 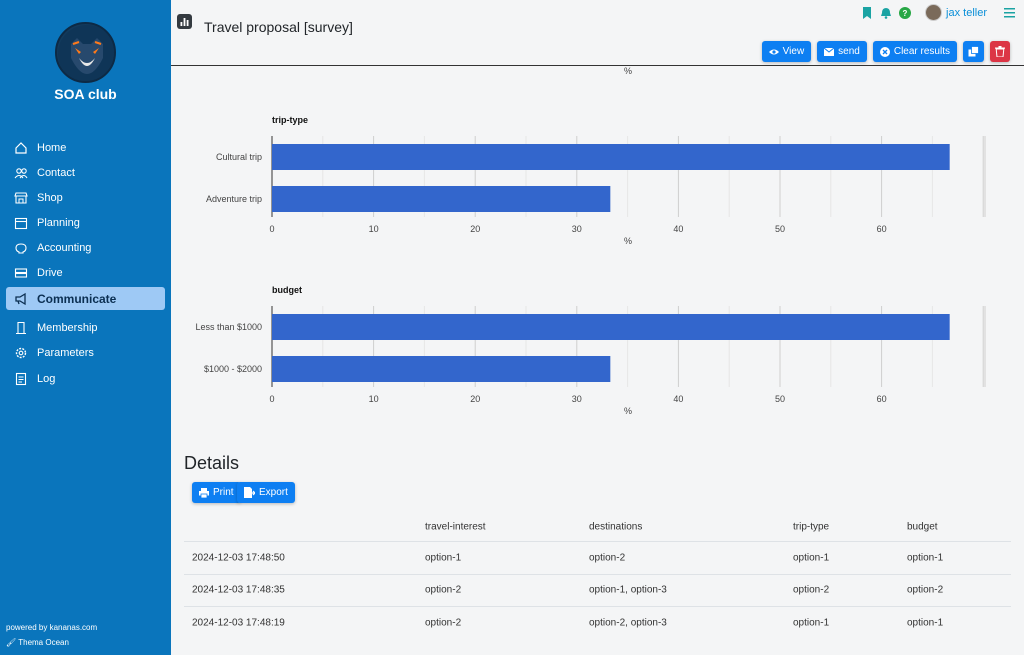 What do you see at coordinates (793, 51) in the screenshot?
I see `view-button-label: View` at bounding box center [793, 51].